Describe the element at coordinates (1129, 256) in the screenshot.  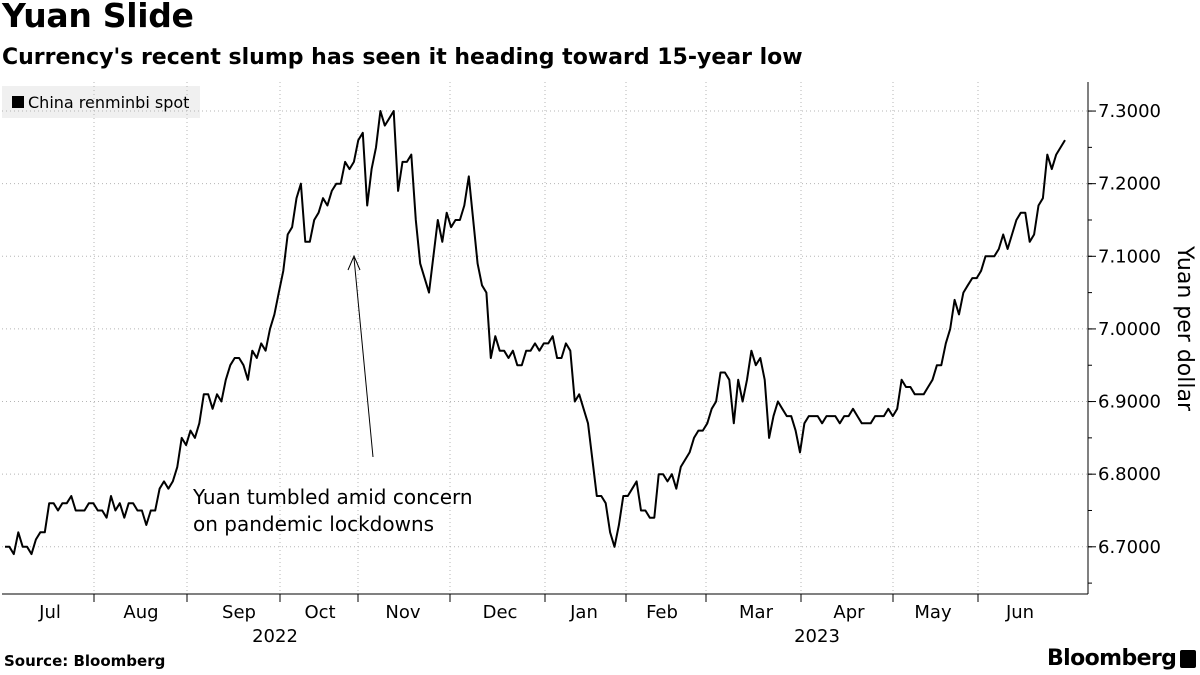
I see `y-tick-label: 7.1000` at that location.